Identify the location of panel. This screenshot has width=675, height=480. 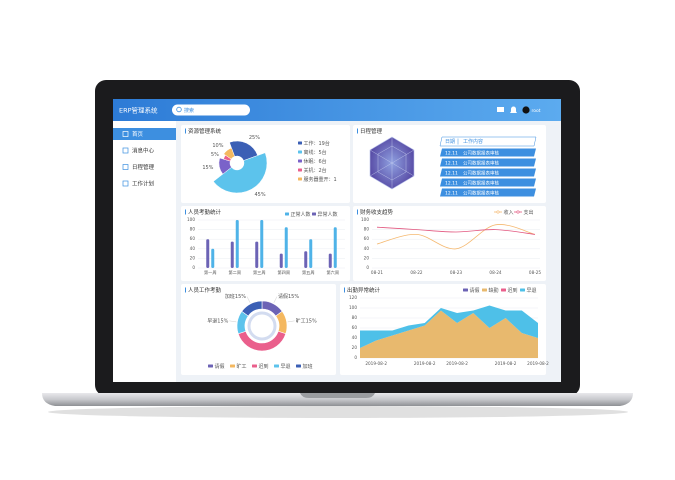
(265, 243).